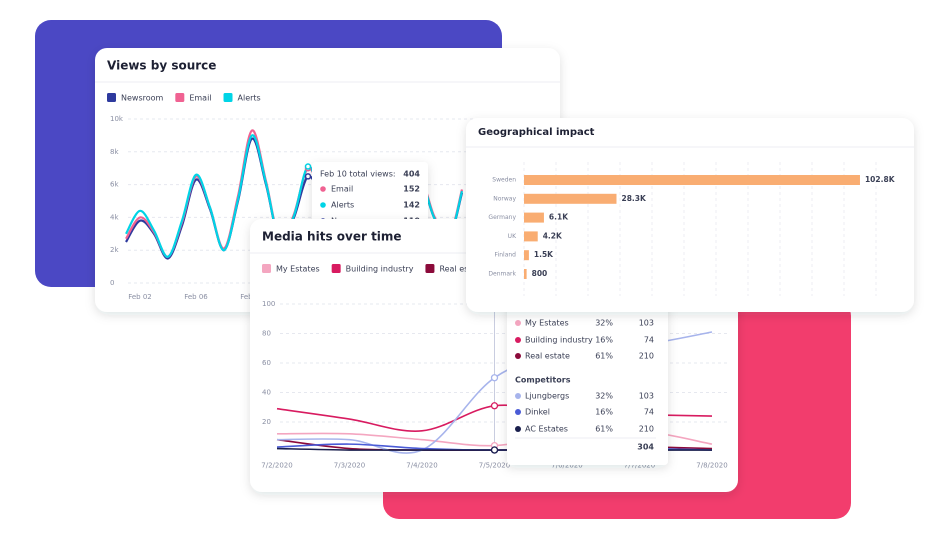  What do you see at coordinates (298, 269) in the screenshot?
I see `legend-label: My Estates` at bounding box center [298, 269].